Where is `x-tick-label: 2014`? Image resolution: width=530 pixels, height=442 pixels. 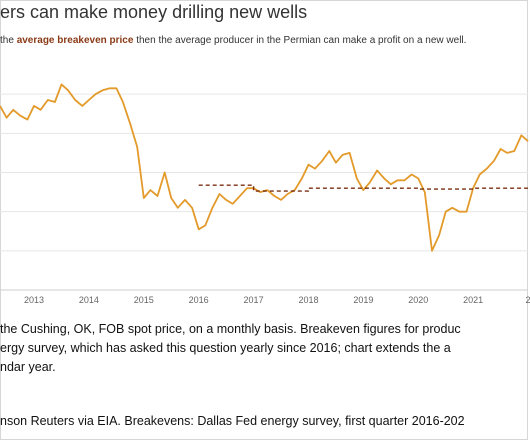 x-tick-label: 2014 is located at coordinates (89, 300).